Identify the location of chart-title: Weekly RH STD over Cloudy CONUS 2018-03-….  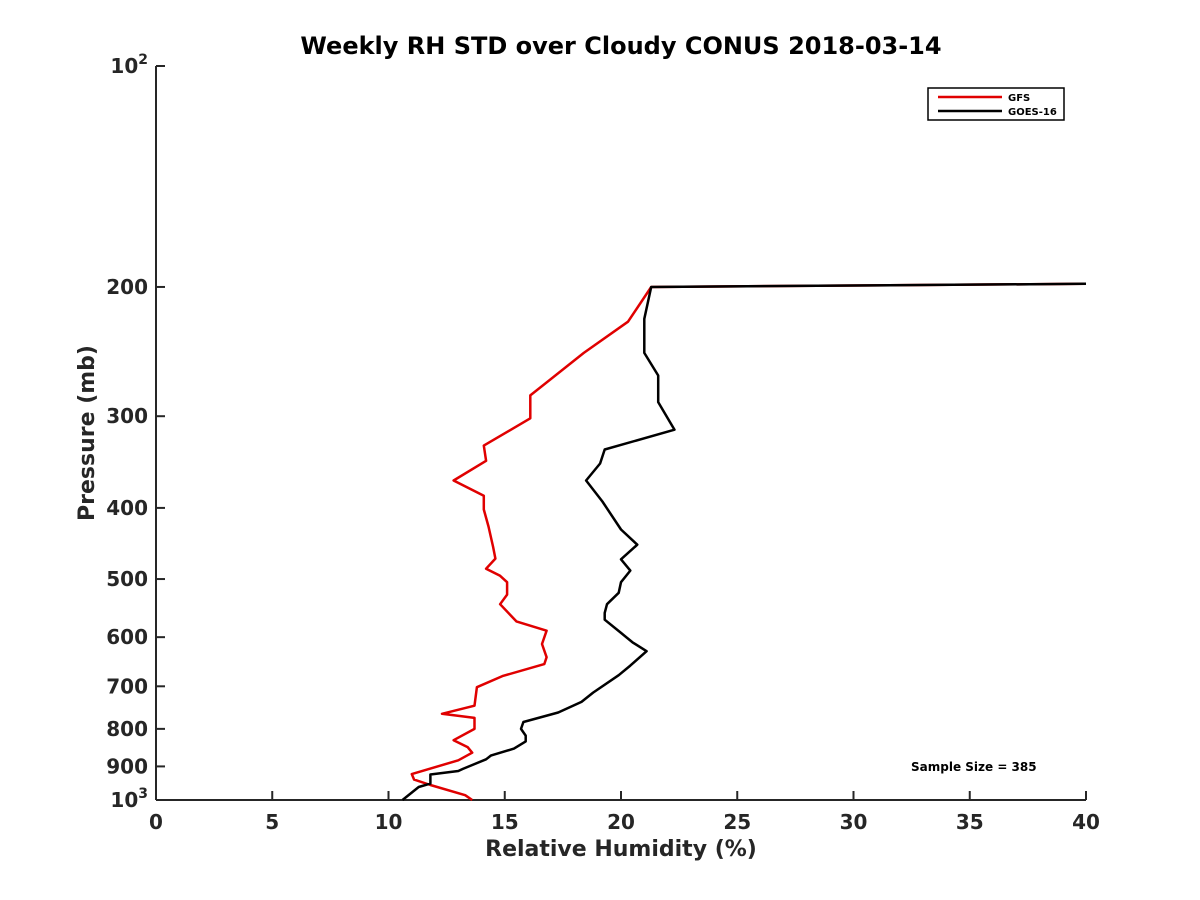
(620, 46).